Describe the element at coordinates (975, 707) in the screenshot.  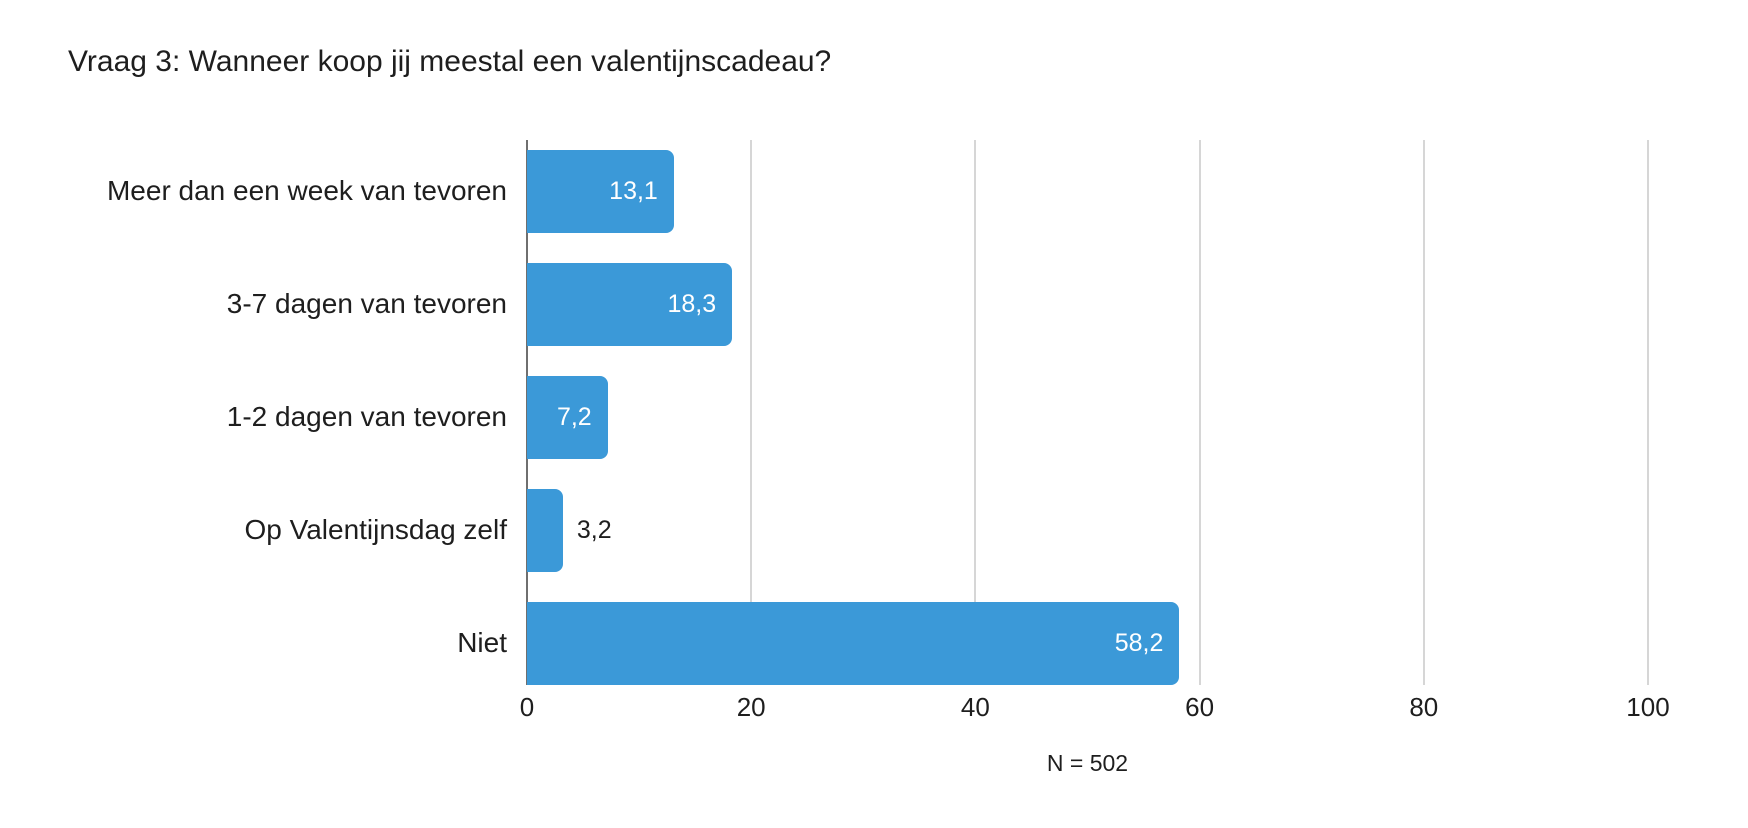
I see `x-tick-label-40: 40` at that location.